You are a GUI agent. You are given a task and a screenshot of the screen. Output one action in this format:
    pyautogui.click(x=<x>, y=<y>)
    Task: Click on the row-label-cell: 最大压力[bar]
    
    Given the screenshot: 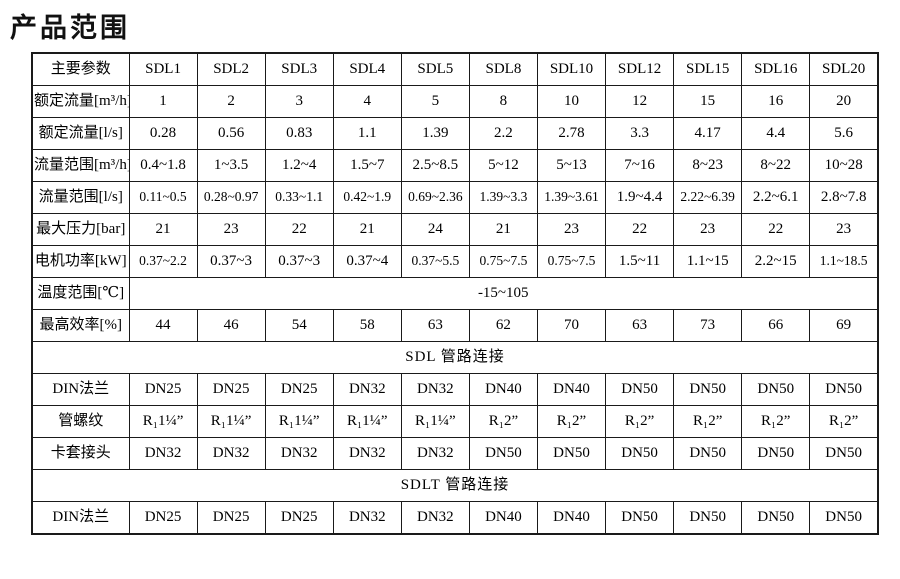 What is the action you would take?
    pyautogui.click(x=80, y=229)
    